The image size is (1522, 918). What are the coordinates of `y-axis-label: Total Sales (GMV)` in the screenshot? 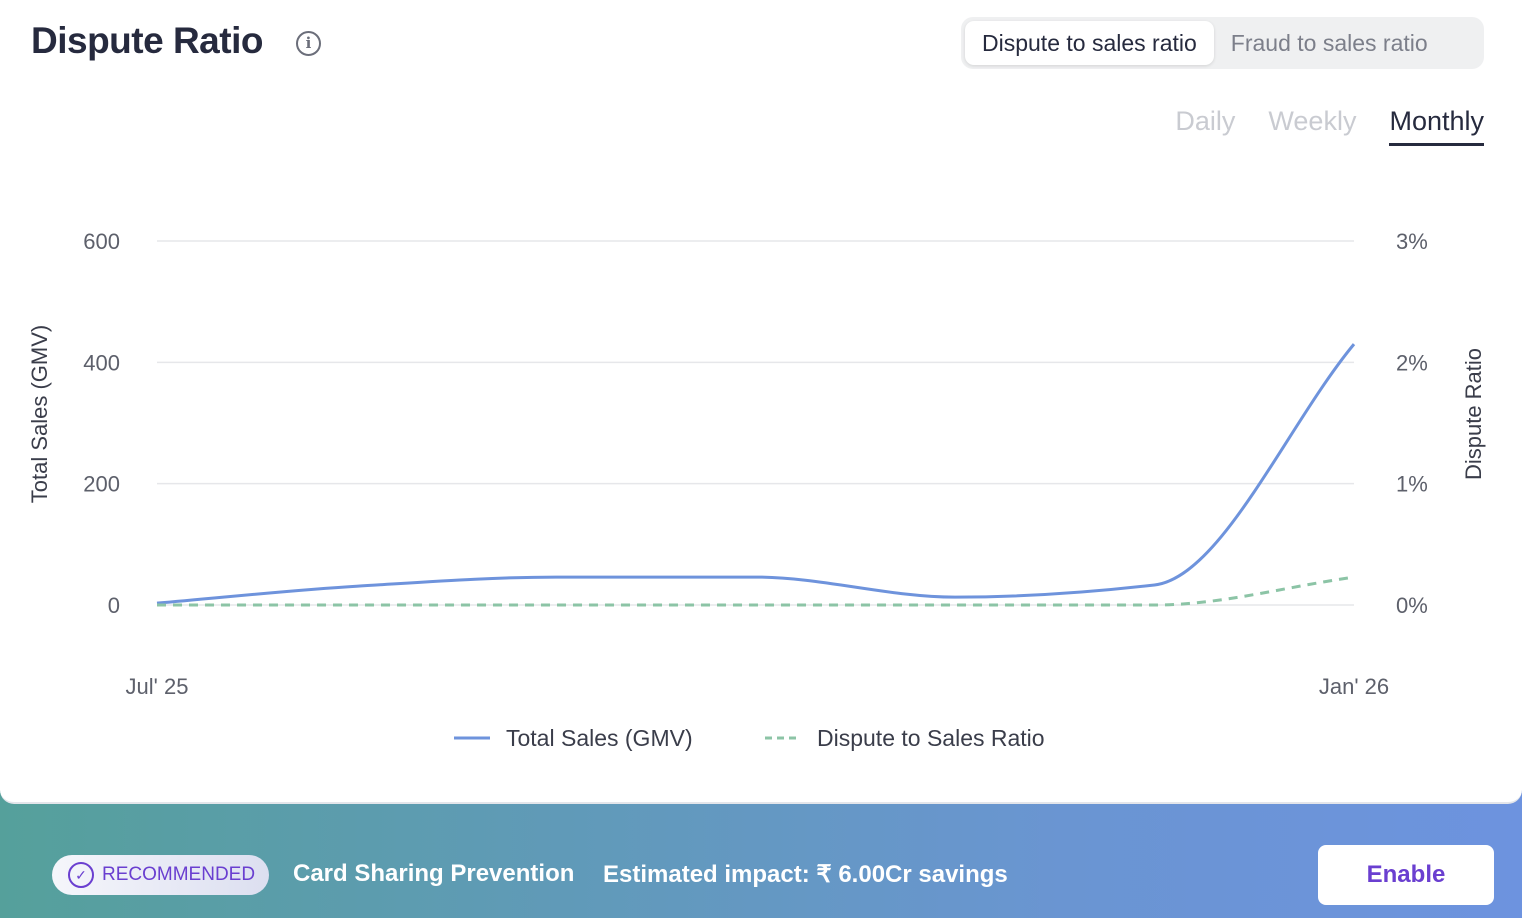 It's located at (39, 414).